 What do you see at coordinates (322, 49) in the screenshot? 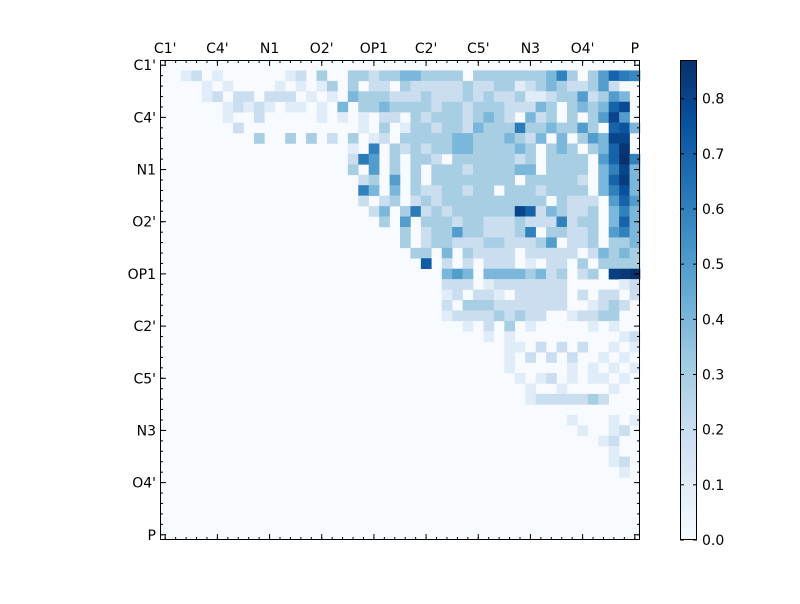
I see `x-tick-label: O2'` at bounding box center [322, 49].